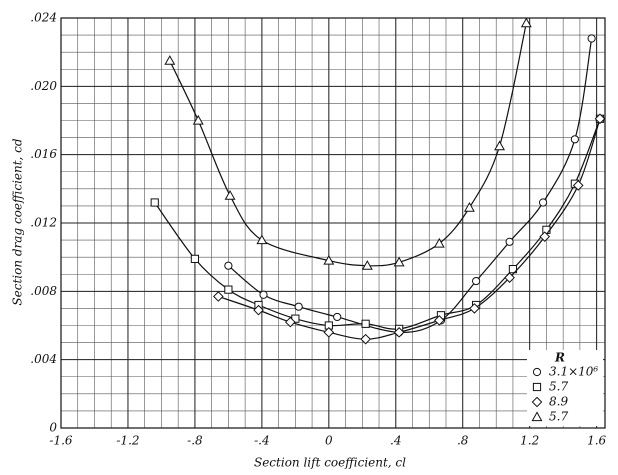 This screenshot has width=618, height=475. I want to click on x-tick-label: 0, so click(329, 441).